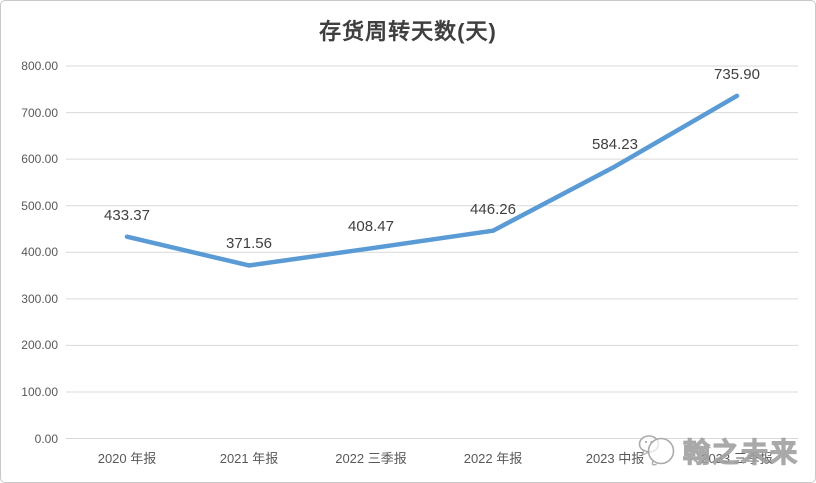  What do you see at coordinates (615, 458) in the screenshot?
I see `x-tick-label: 2023 中报` at bounding box center [615, 458].